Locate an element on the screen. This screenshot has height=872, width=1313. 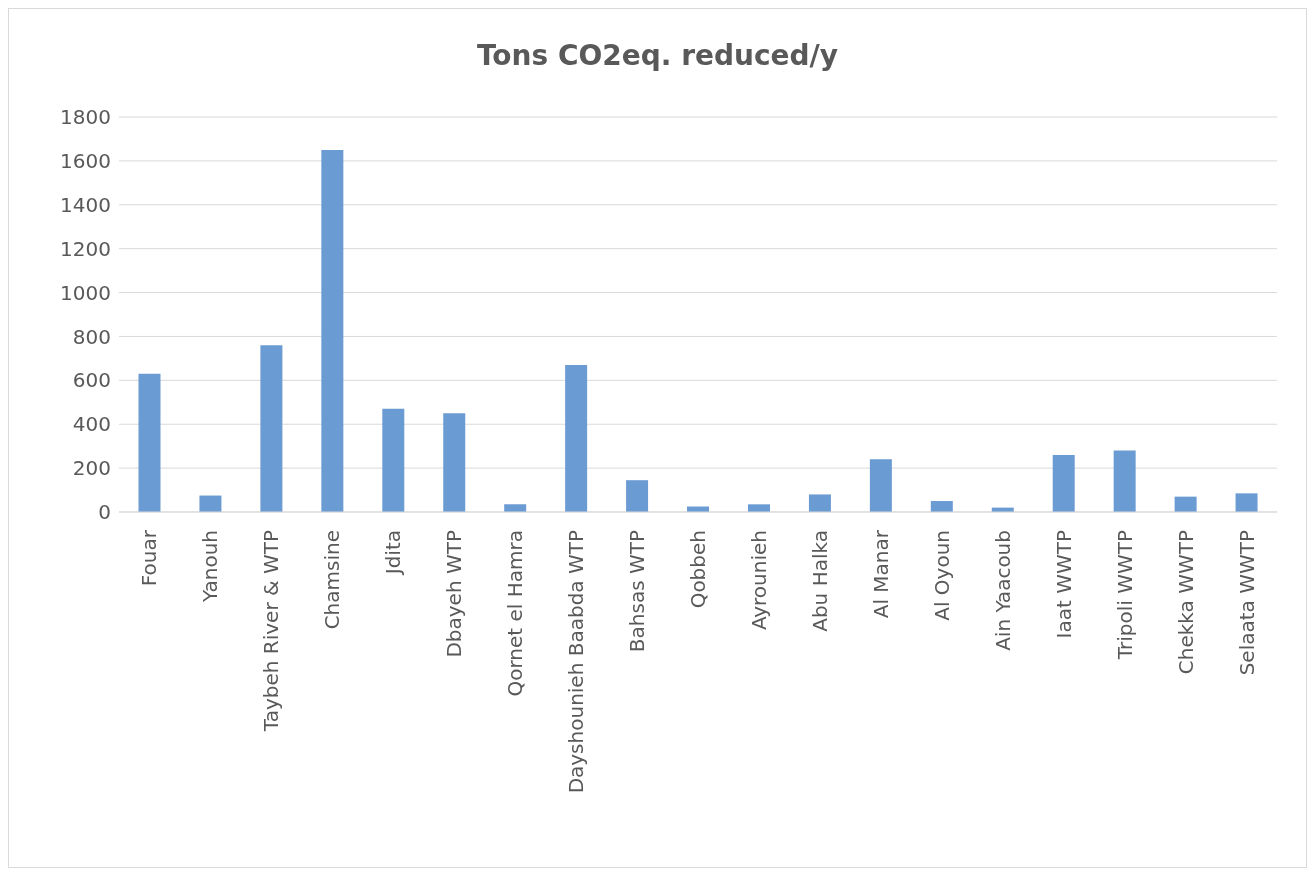
y-tick-label: 0 is located at coordinates (104, 512).